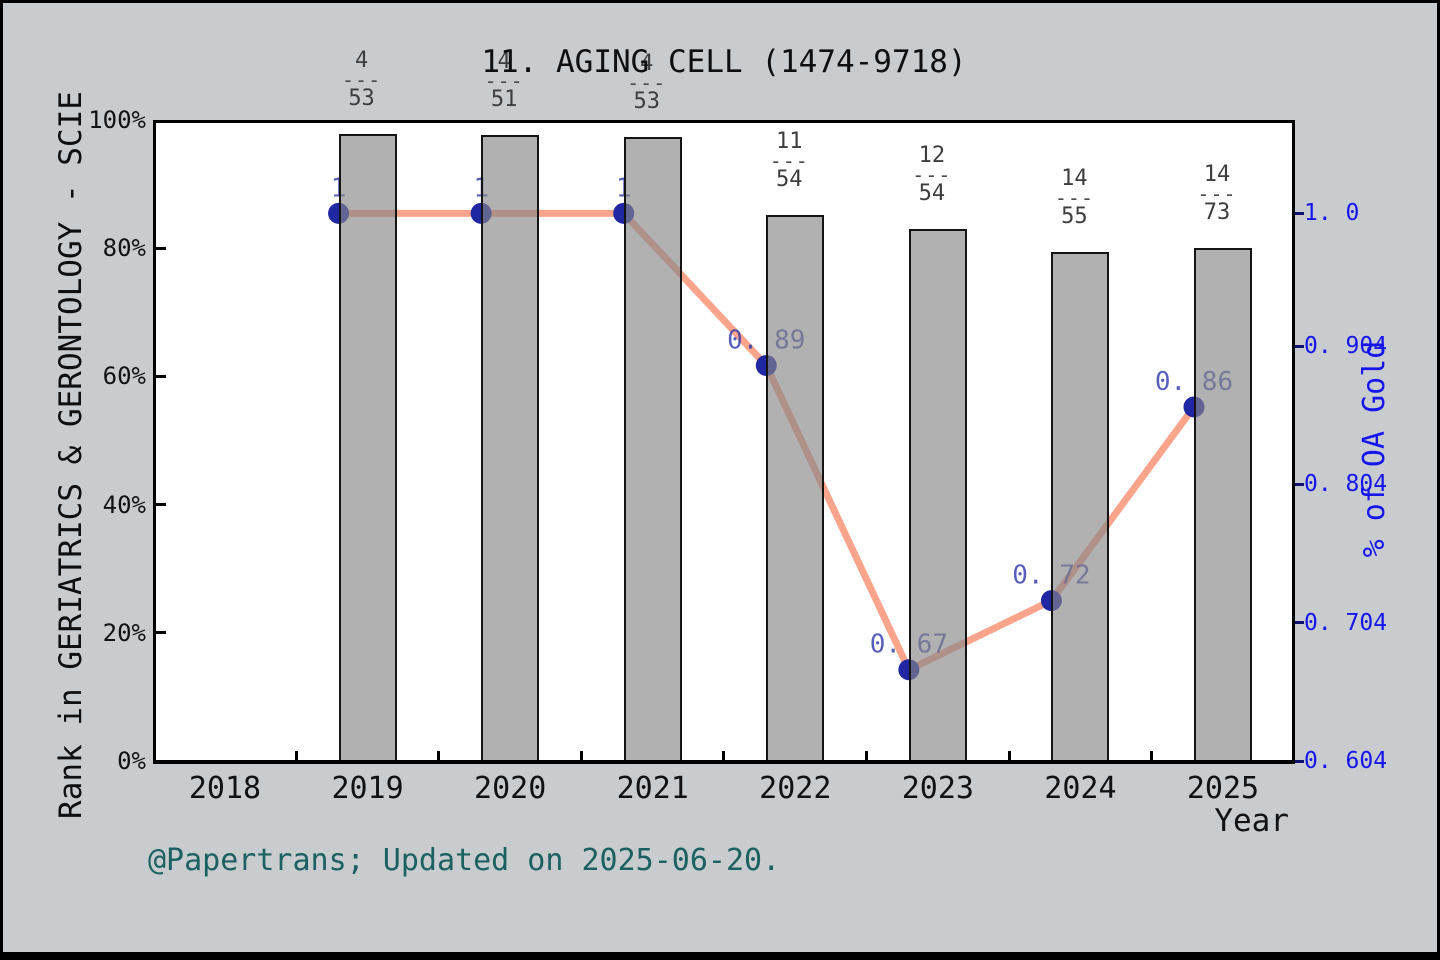  I want to click on rank-fraction-2023: 12 --- 54, so click(932, 175).